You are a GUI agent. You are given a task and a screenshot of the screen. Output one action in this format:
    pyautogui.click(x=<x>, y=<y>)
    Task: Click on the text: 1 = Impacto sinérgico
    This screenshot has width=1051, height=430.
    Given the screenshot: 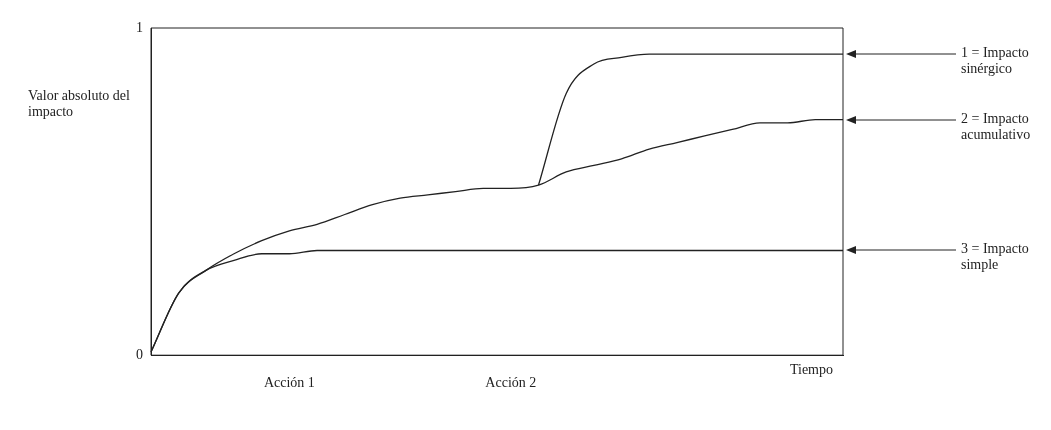 What is the action you would take?
    pyautogui.click(x=995, y=61)
    